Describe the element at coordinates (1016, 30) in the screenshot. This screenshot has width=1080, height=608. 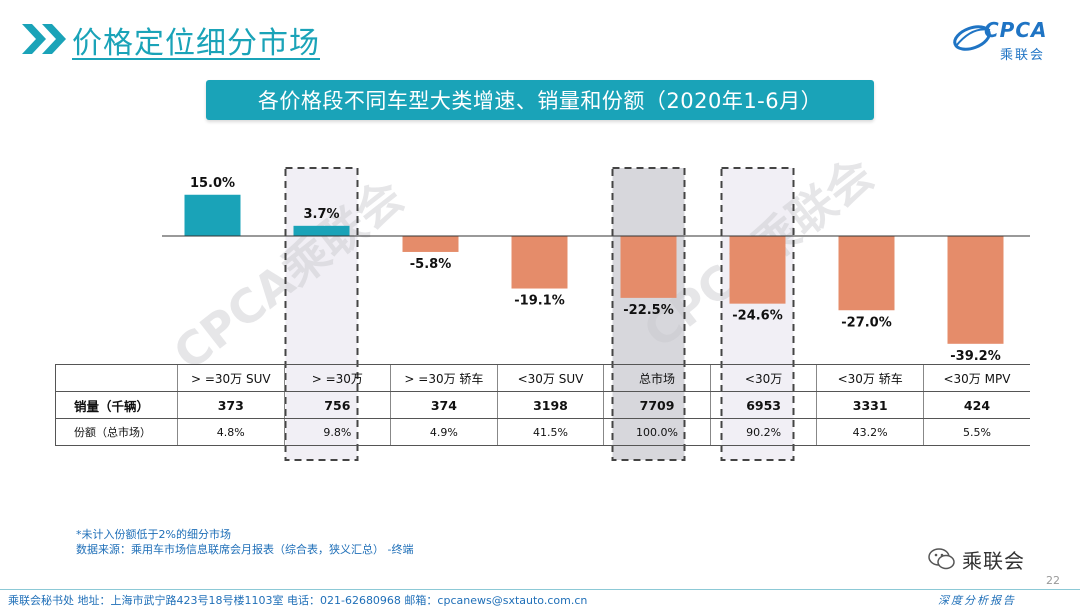
I see `logo-text: CPCA` at that location.